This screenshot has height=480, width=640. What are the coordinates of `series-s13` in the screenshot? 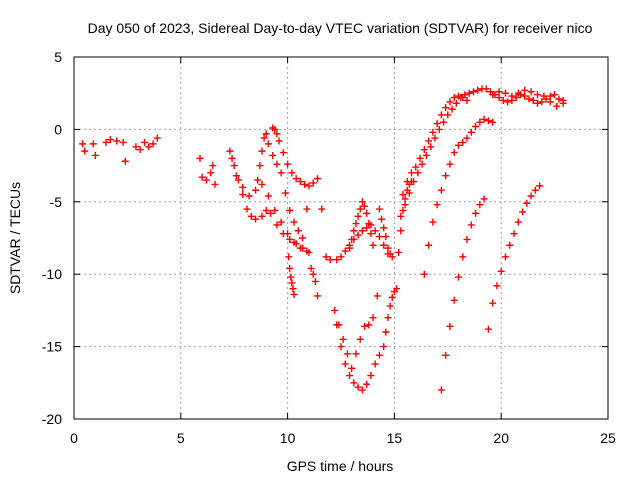 It's located at (361, 225).